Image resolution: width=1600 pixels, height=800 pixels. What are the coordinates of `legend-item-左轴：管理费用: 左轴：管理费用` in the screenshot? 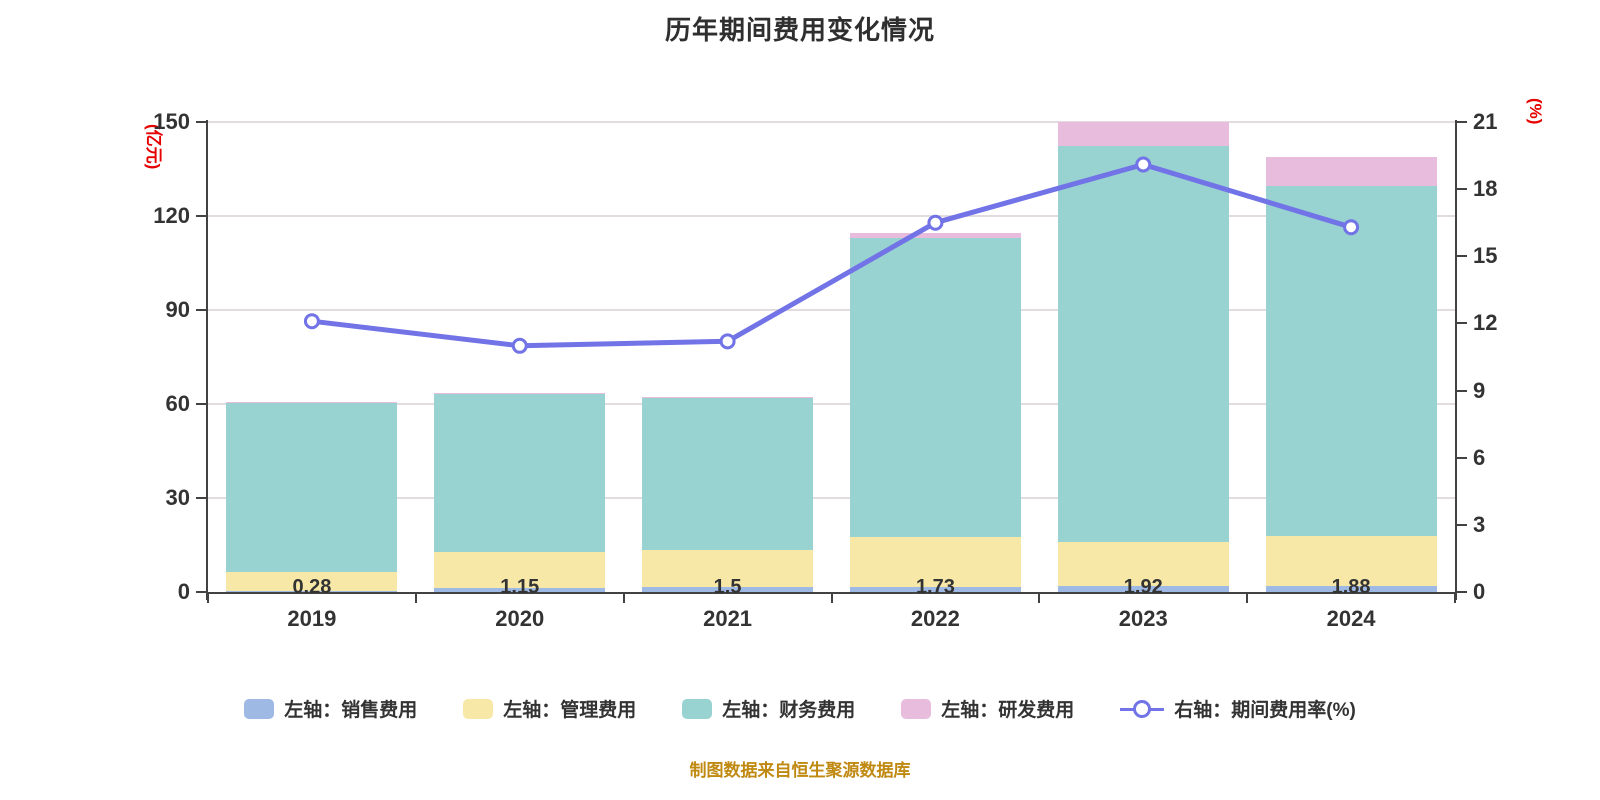 It's located at (549, 708).